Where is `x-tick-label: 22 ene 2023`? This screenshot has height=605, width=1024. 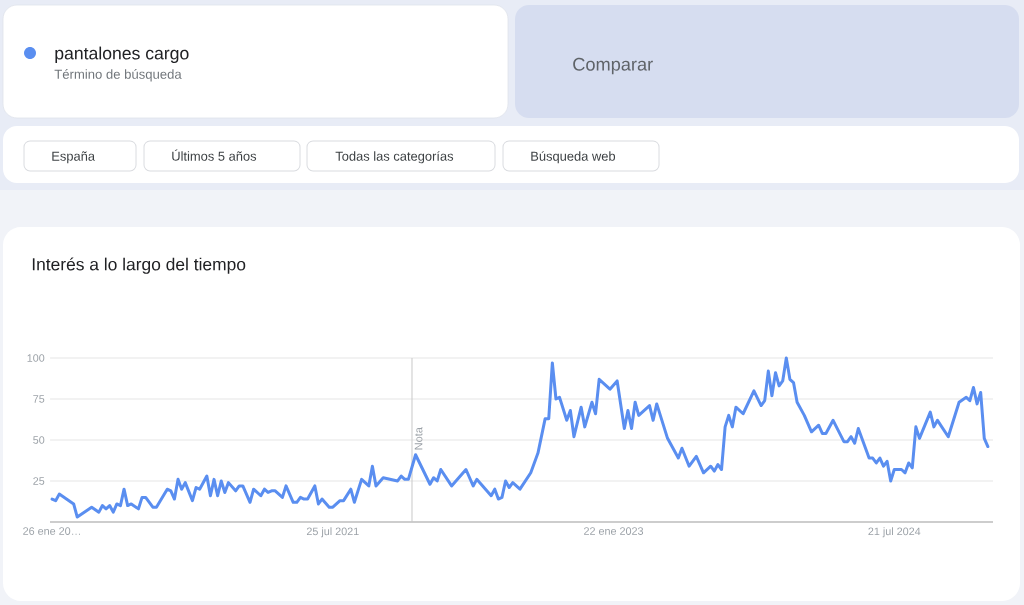
x-tick-label: 22 ene 2023 is located at coordinates (614, 531).